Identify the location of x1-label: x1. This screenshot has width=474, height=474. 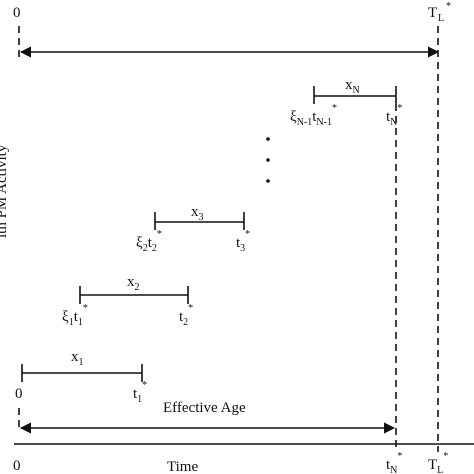
(77, 358).